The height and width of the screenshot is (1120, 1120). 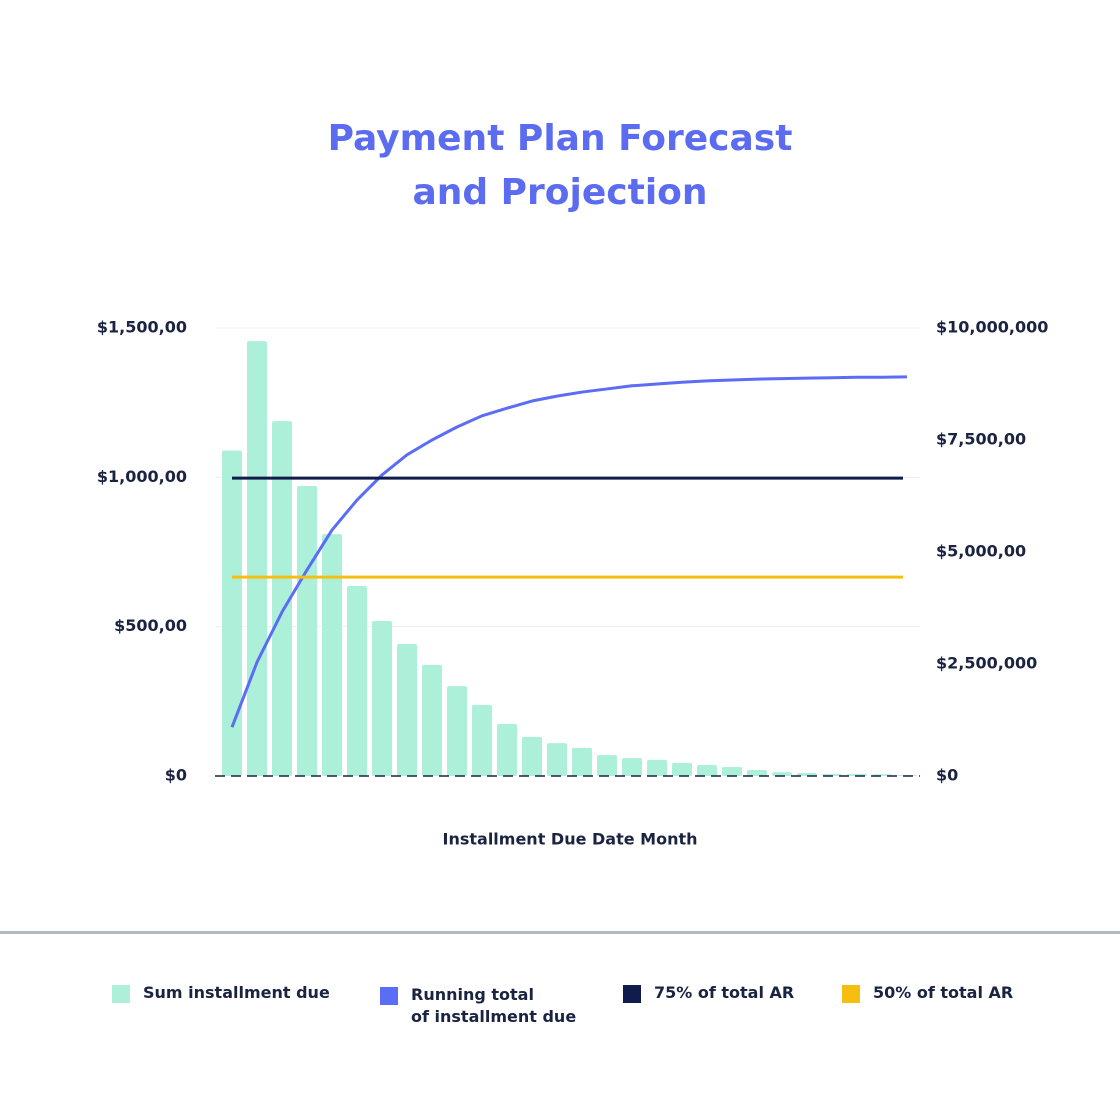 I want to click on chart-title: Payment Plan Forecast and Projection, so click(x=560, y=165).